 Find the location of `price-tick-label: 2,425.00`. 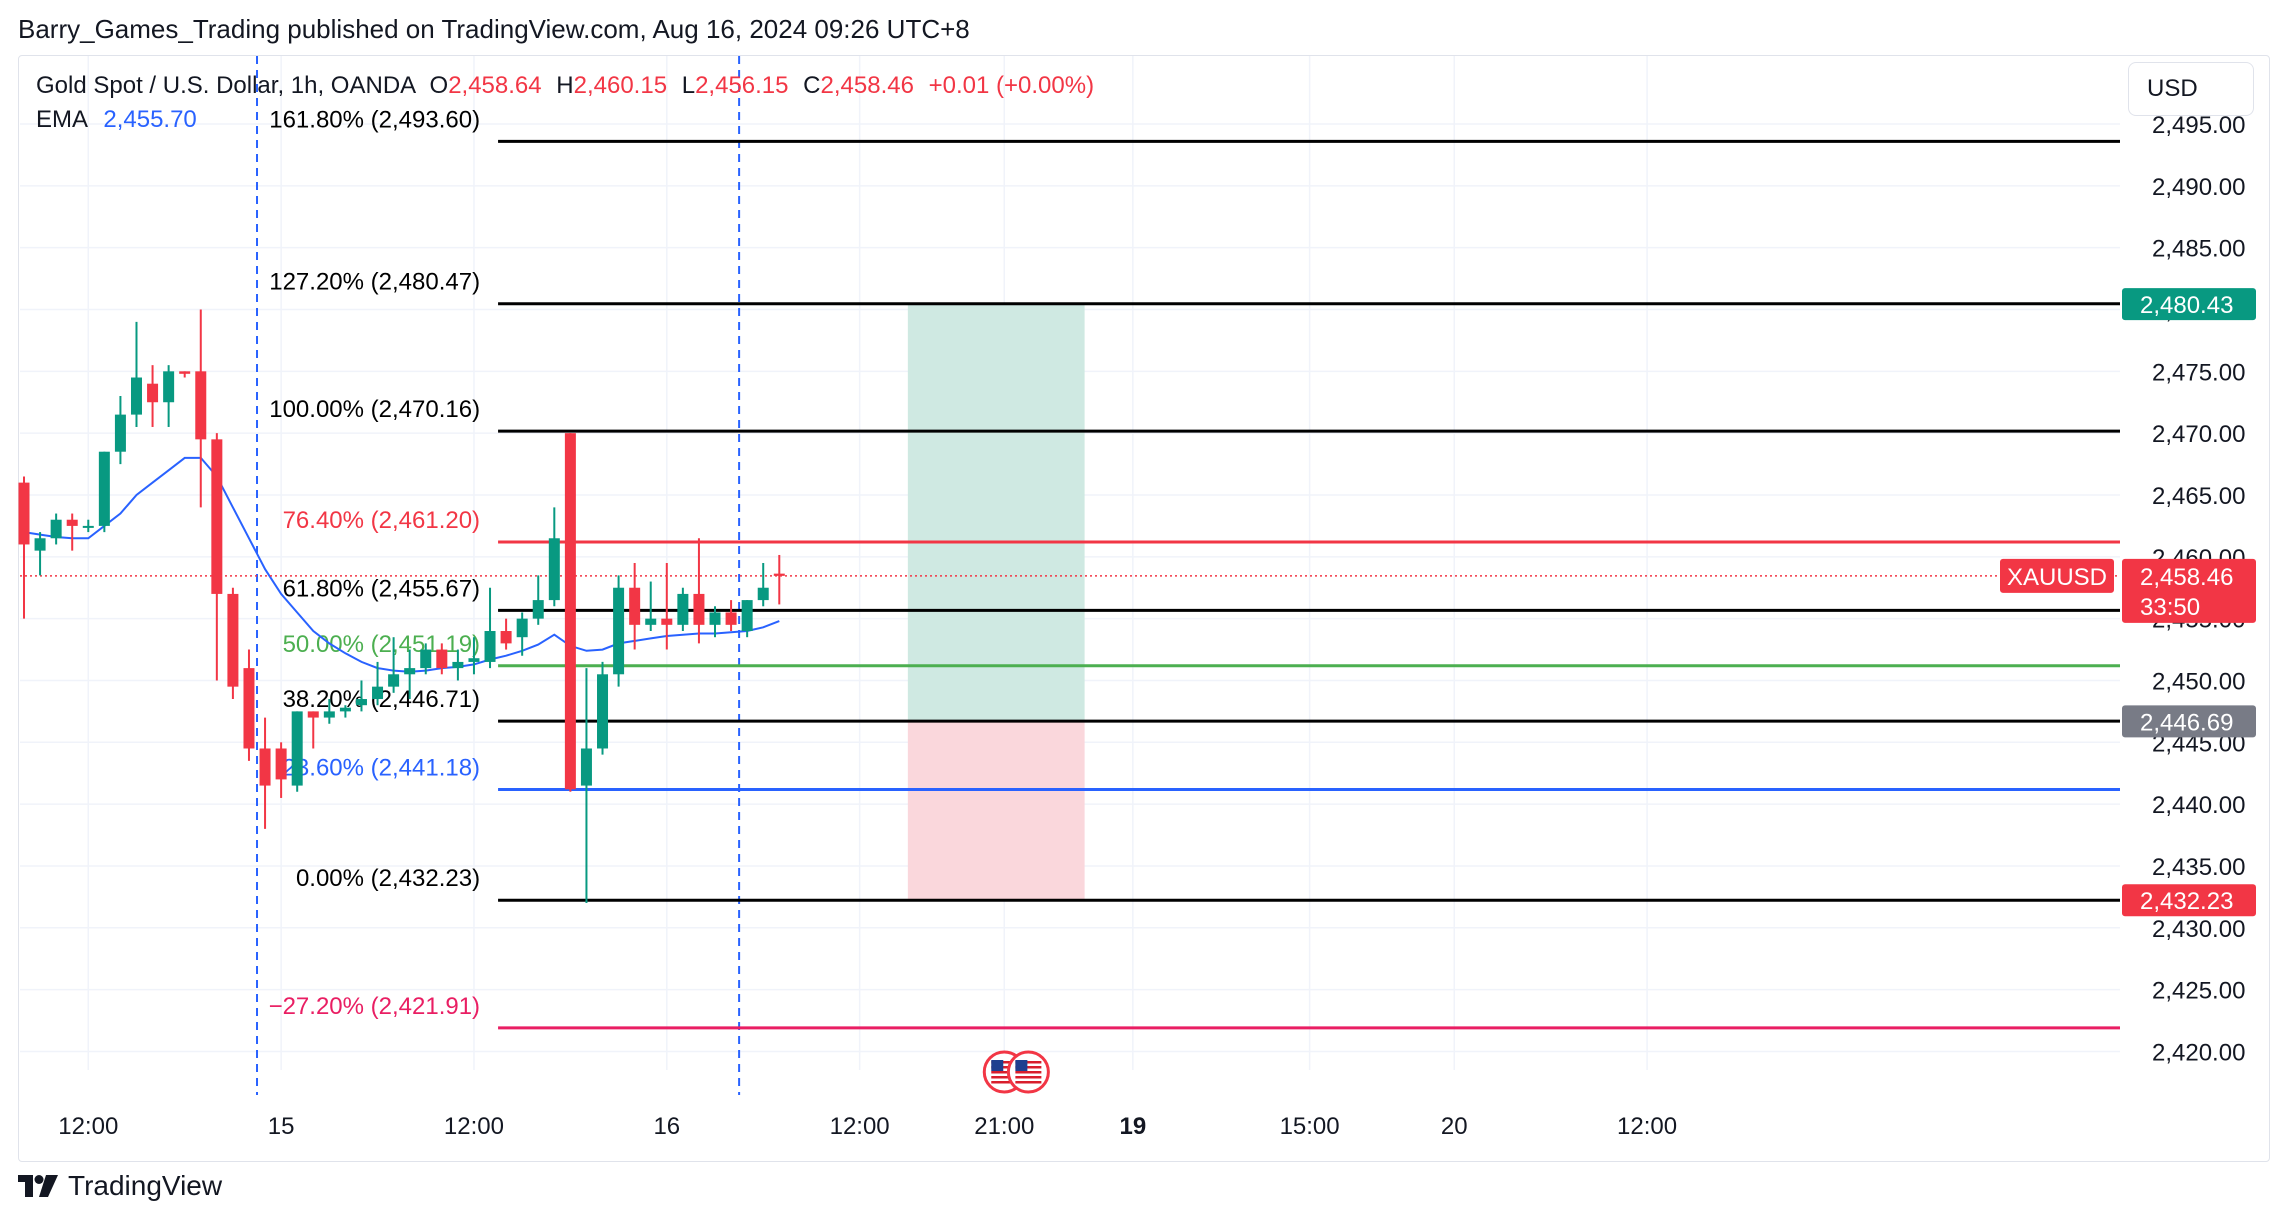

price-tick-label: 2,425.00 is located at coordinates (2198, 991).